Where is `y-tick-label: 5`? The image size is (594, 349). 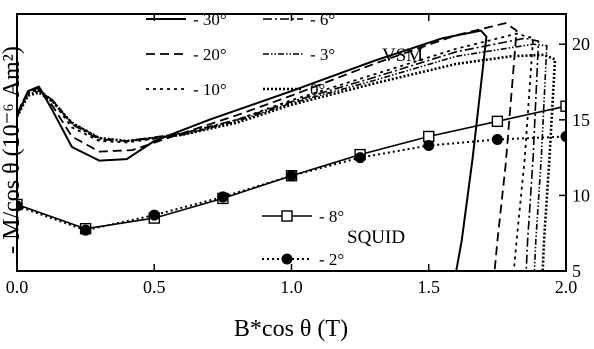 y-tick-label: 5 is located at coordinates (576, 271).